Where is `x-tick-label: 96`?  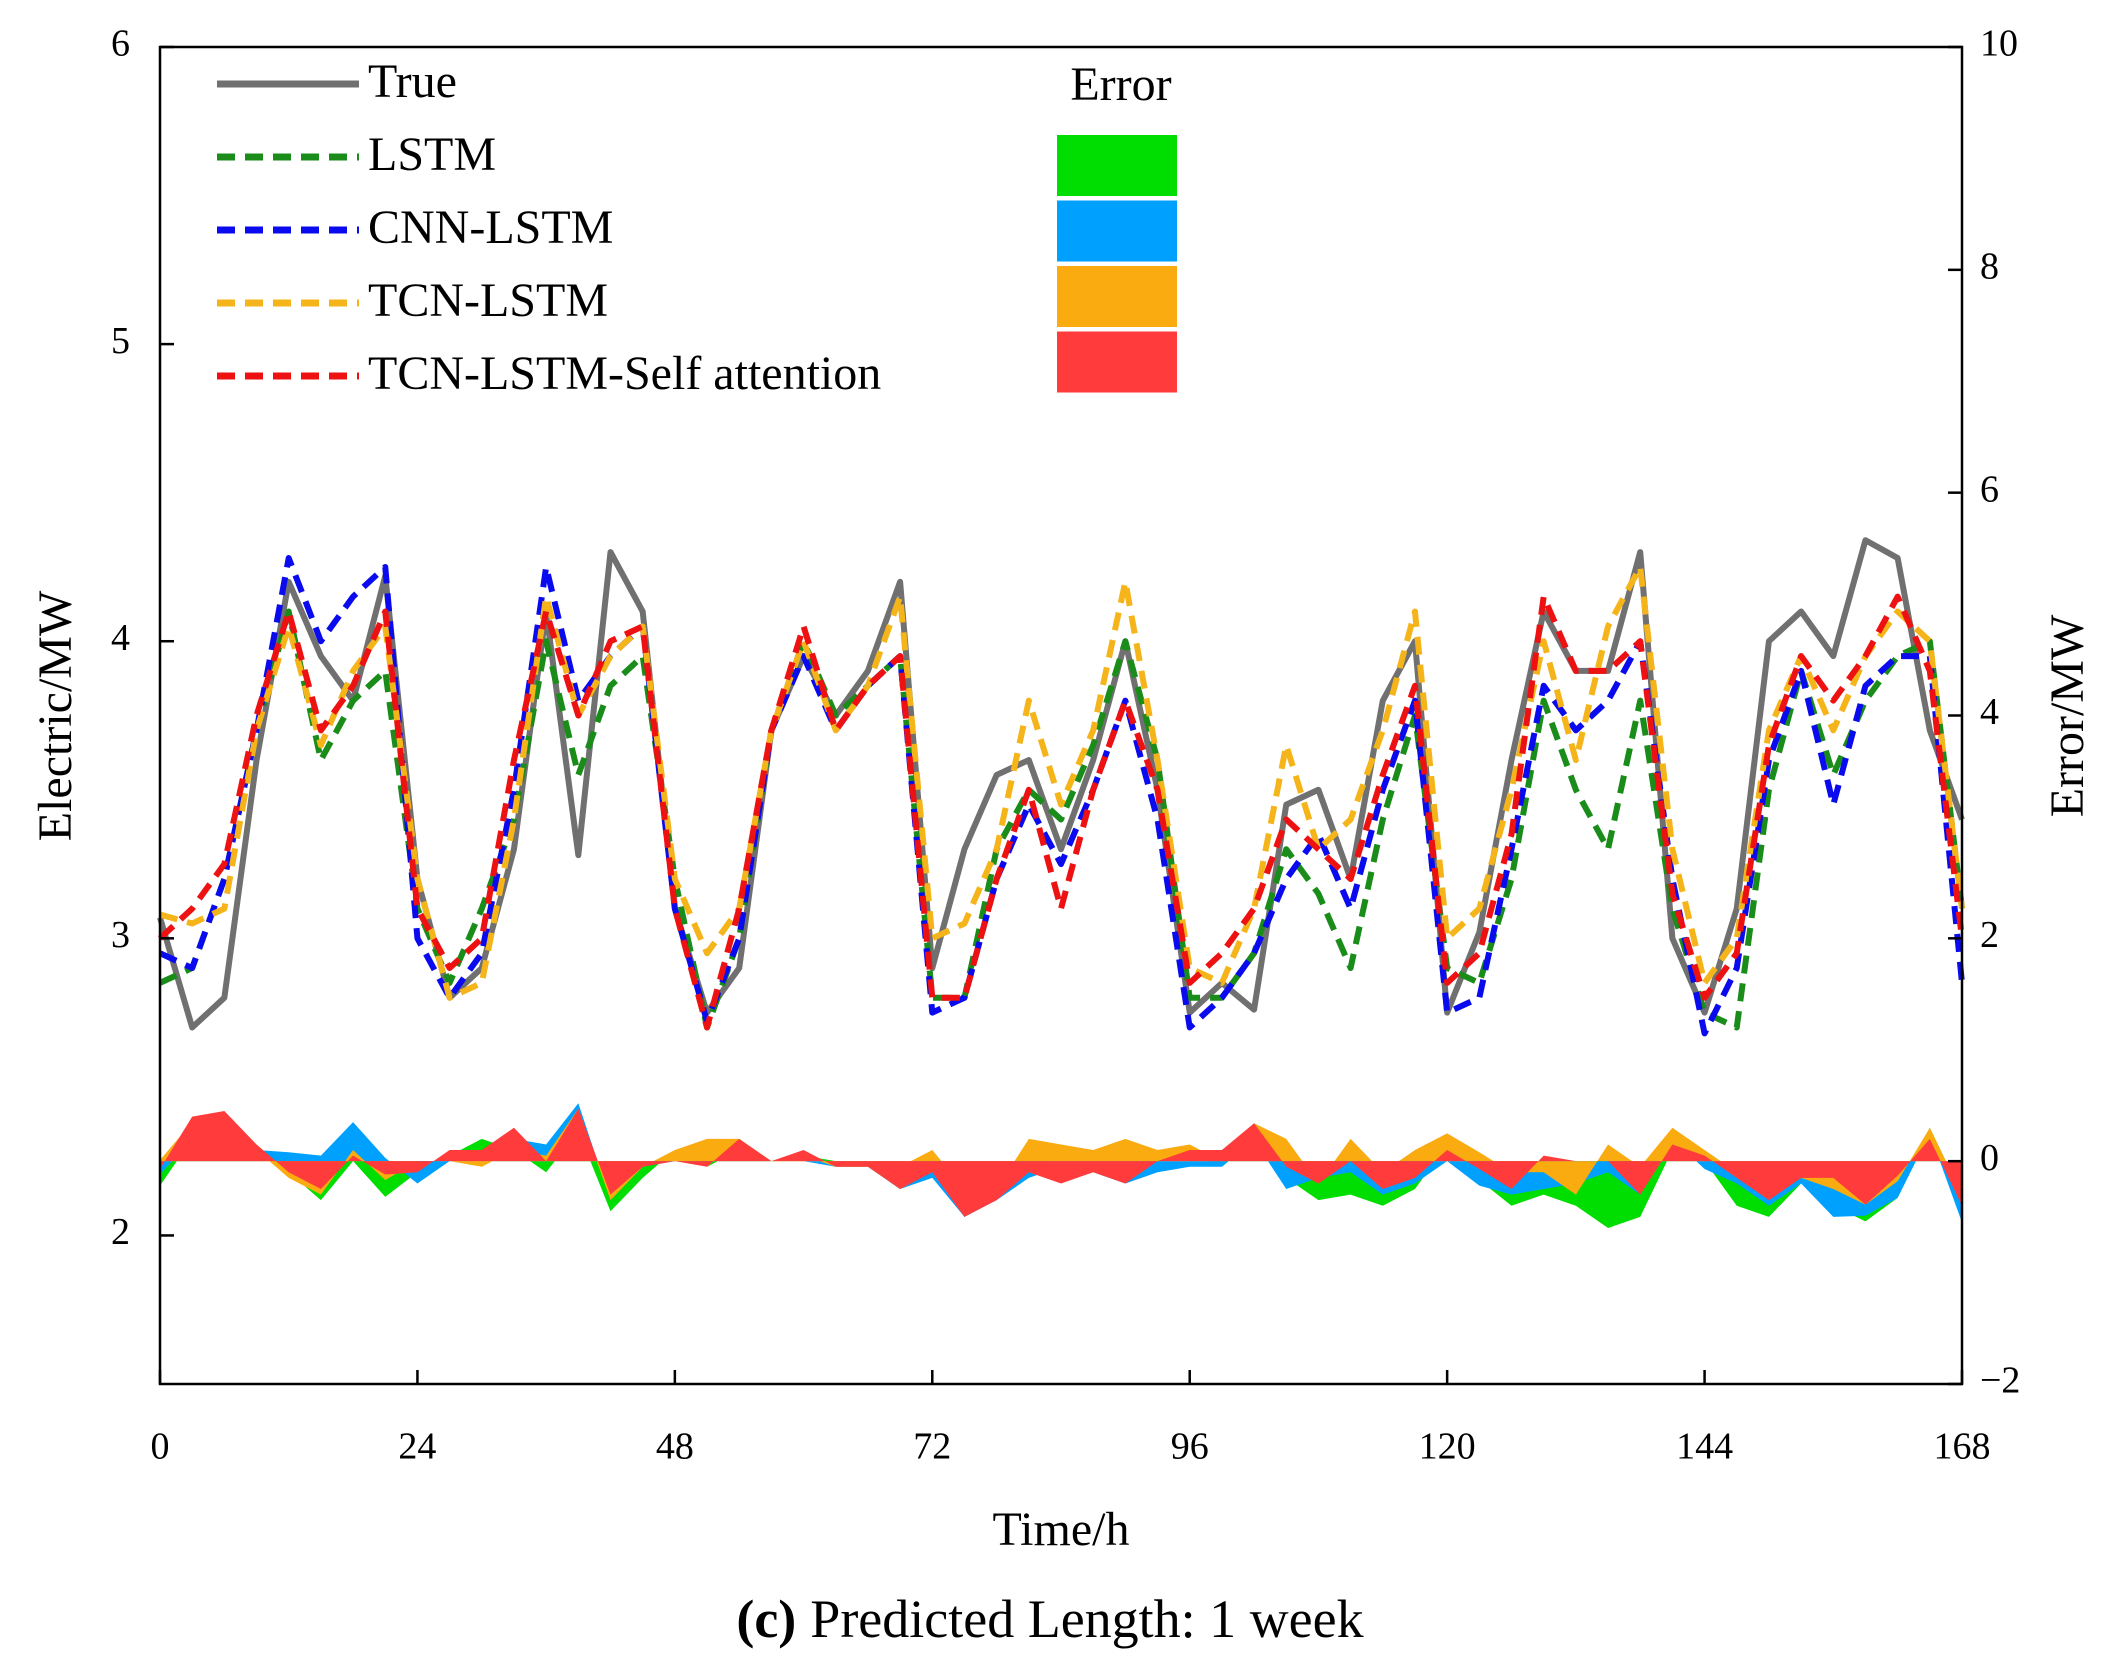
x-tick-label: 96 is located at coordinates (1190, 1447).